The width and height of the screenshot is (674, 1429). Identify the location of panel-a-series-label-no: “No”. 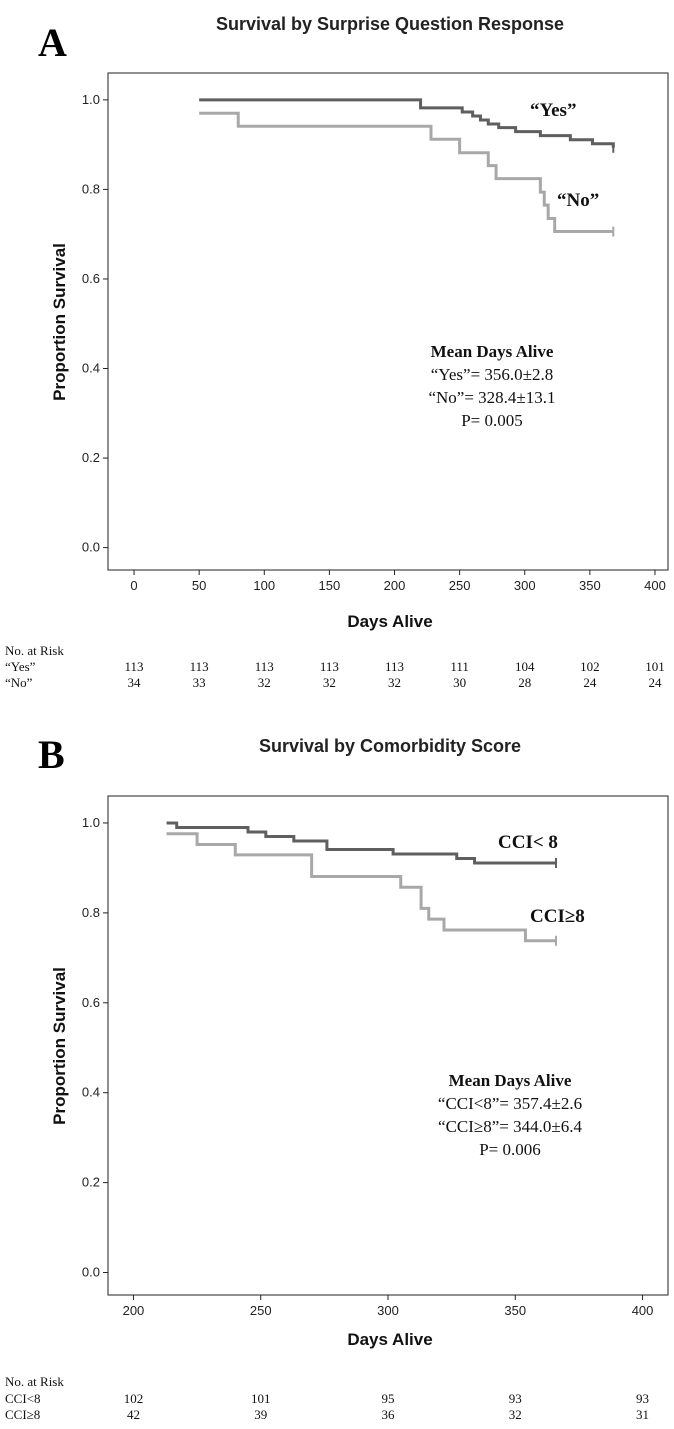
(578, 200).